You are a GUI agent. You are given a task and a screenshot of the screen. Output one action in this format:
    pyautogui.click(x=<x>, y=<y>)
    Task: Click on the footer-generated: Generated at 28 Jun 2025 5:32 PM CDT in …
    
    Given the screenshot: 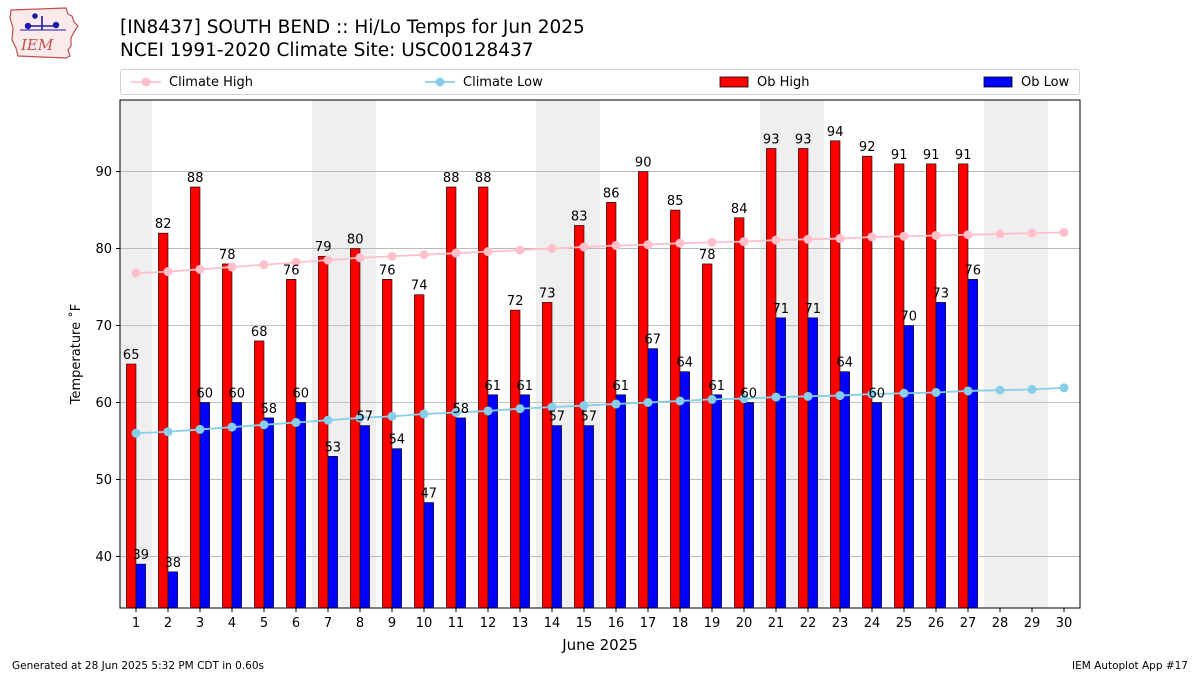 What is the action you would take?
    pyautogui.click(x=138, y=666)
    